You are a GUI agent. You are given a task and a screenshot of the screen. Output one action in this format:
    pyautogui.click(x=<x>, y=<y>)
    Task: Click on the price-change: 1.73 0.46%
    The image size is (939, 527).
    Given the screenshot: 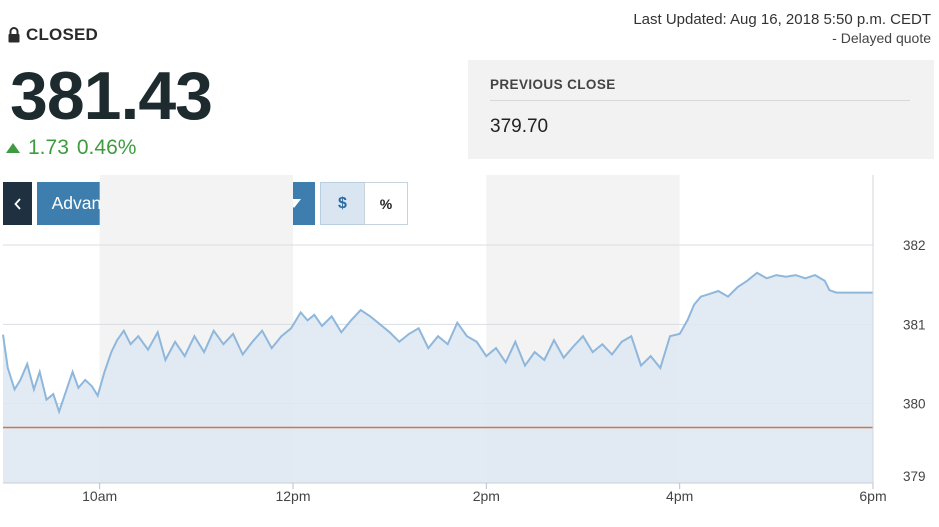 What is the action you would take?
    pyautogui.click(x=71, y=148)
    